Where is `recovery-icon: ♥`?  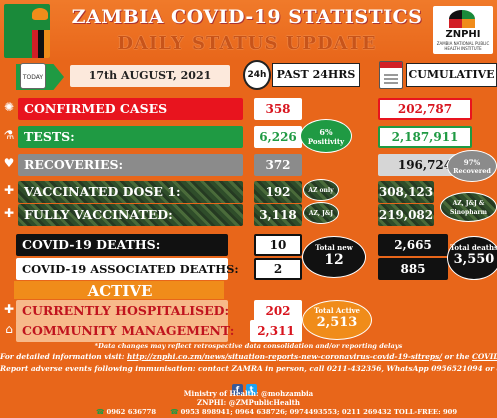
recovery-icon: ♥ is located at coordinates (9, 163).